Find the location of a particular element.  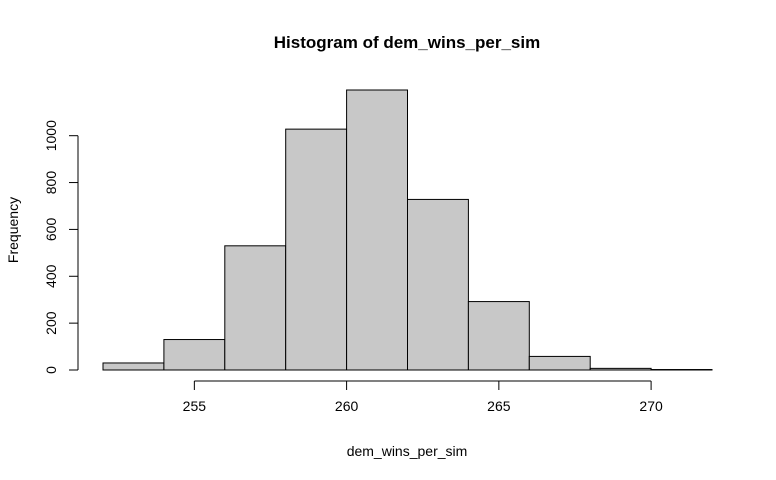

x-axis: 255 260 265 270 is located at coordinates (423, 397).